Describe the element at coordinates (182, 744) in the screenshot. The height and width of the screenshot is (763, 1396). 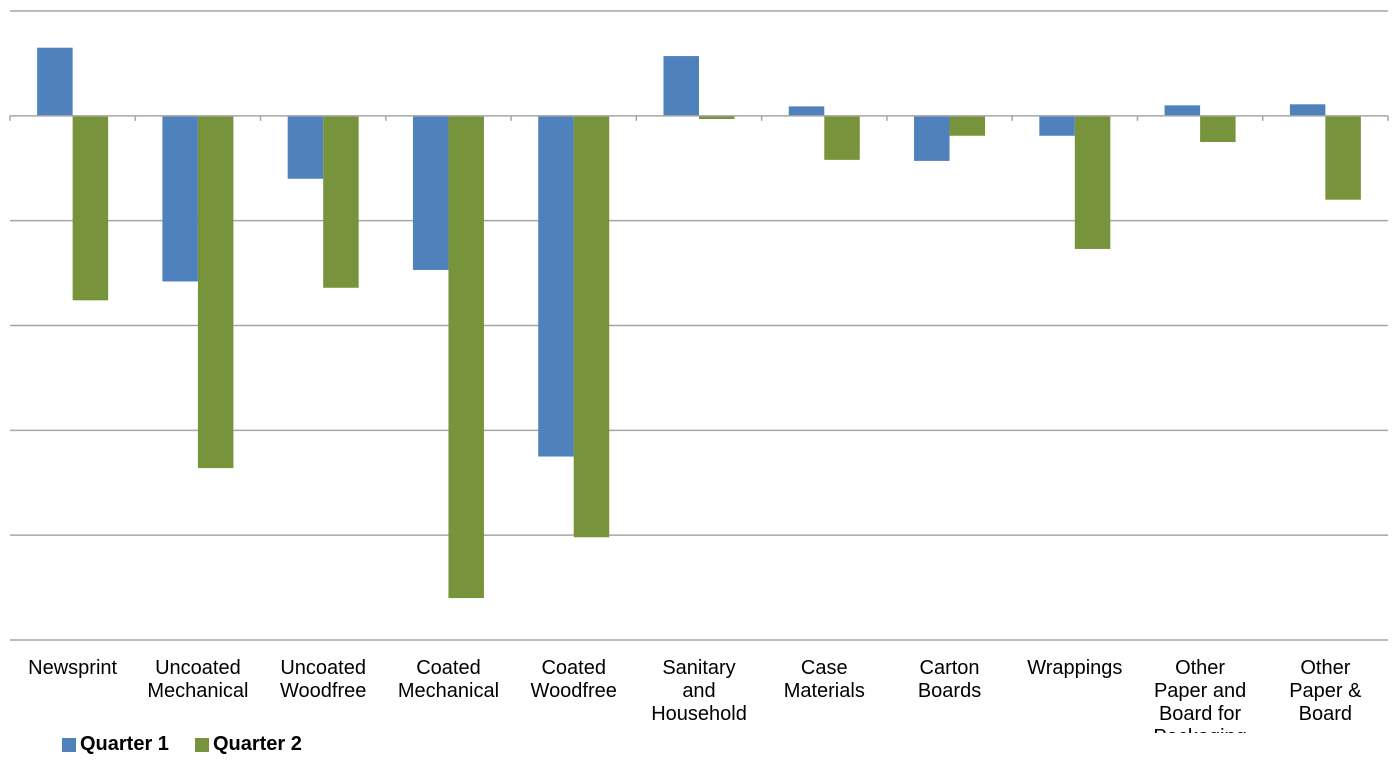
I see `legend: Quarter 1 Quarter 2` at that location.